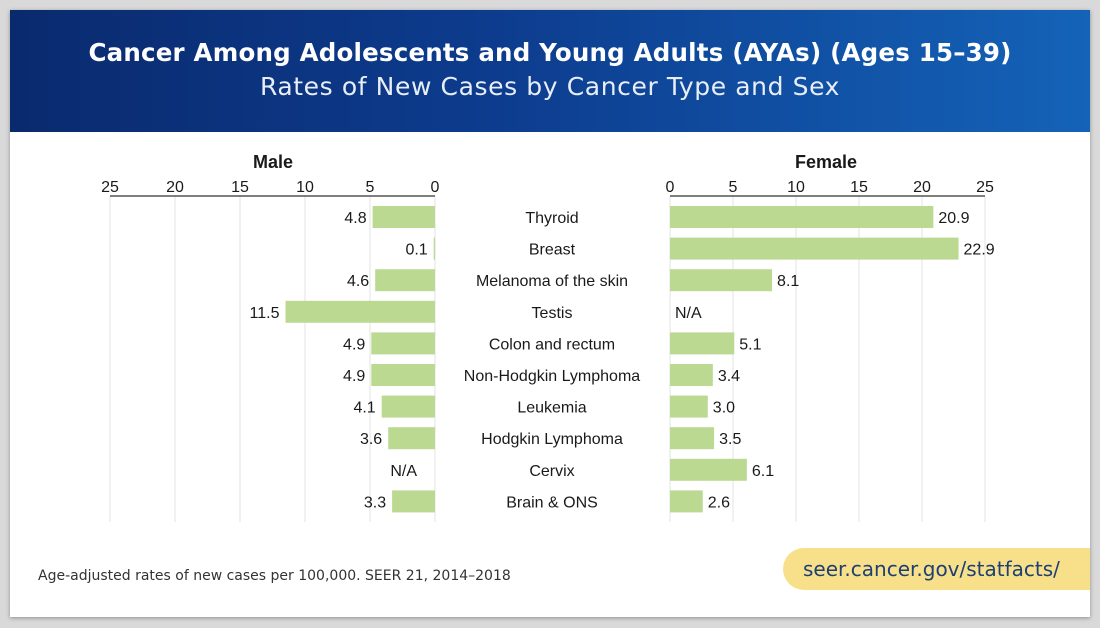  I want to click on female-bar-melanoma-of-the-skin, so click(721, 280).